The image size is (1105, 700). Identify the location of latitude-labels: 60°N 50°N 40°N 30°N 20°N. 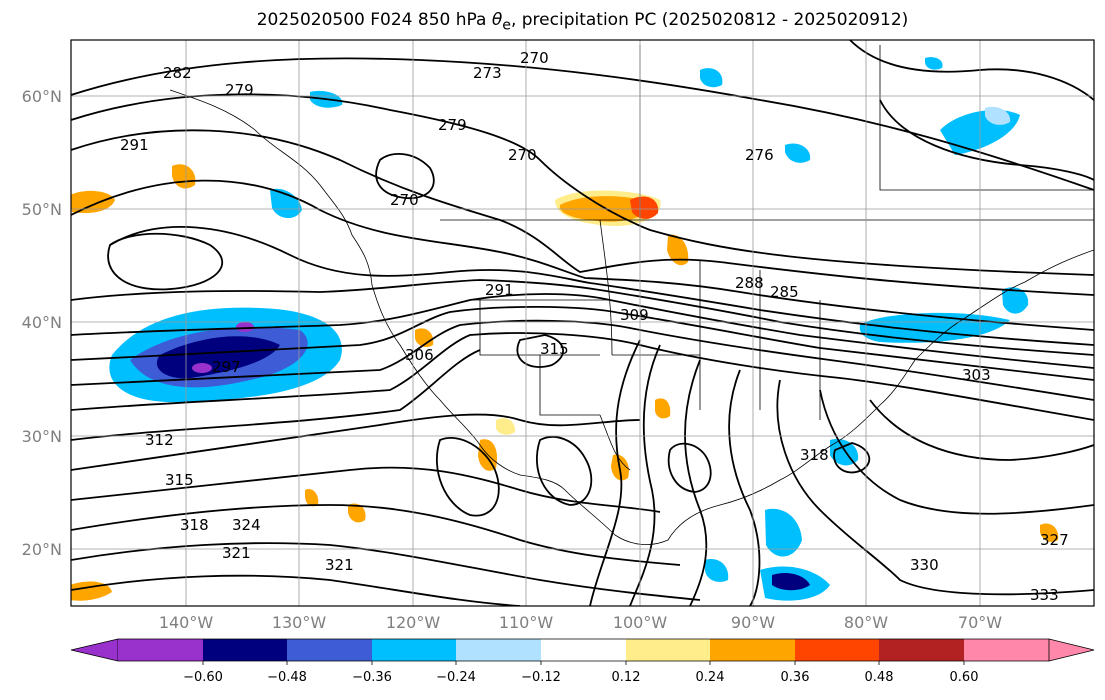
(42, 323).